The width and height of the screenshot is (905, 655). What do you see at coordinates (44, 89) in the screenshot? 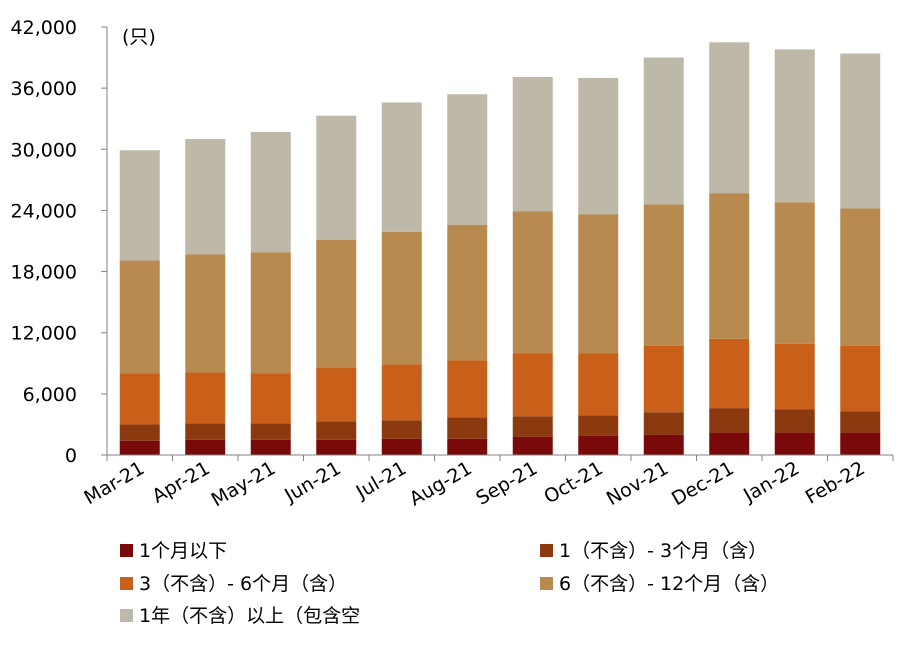
I see `y-tick-label: 36,000` at bounding box center [44, 89].